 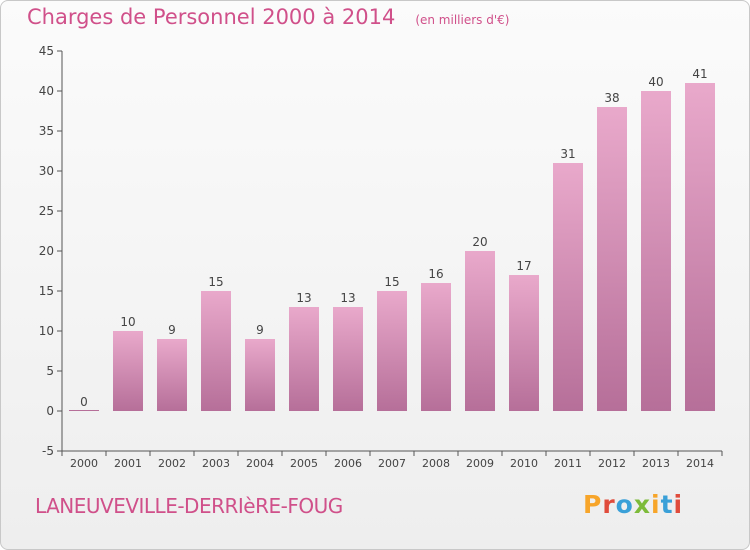 What do you see at coordinates (523, 266) in the screenshot?
I see `bar-value-label: 17` at bounding box center [523, 266].